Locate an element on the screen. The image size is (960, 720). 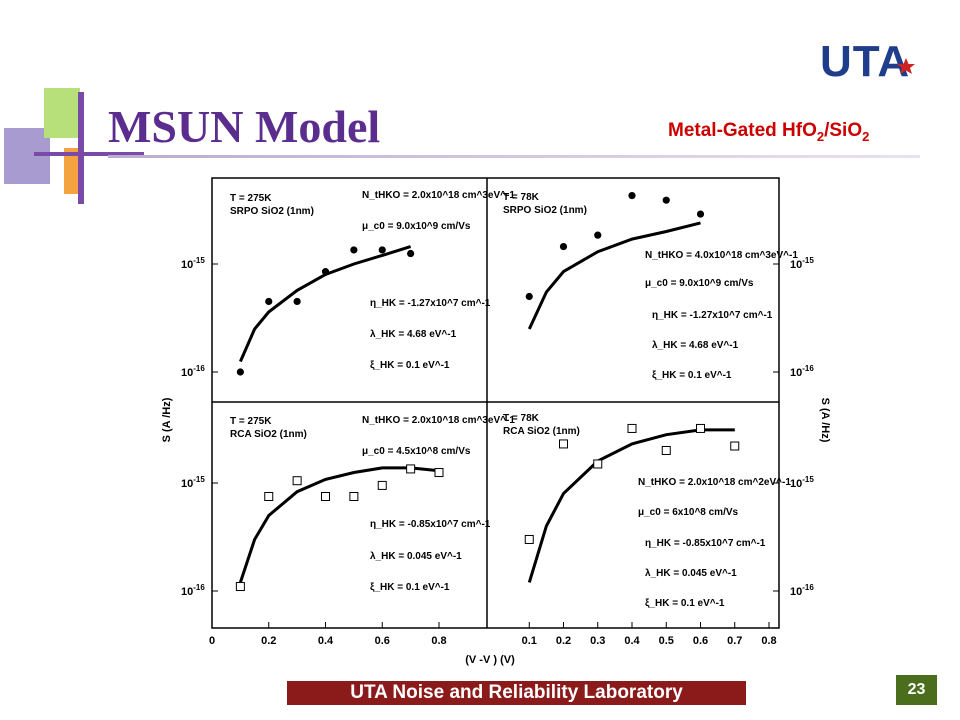
param-annotation-top-left: η_HK = -1.27x10^7 cm^-1 is located at coordinates (430, 303).